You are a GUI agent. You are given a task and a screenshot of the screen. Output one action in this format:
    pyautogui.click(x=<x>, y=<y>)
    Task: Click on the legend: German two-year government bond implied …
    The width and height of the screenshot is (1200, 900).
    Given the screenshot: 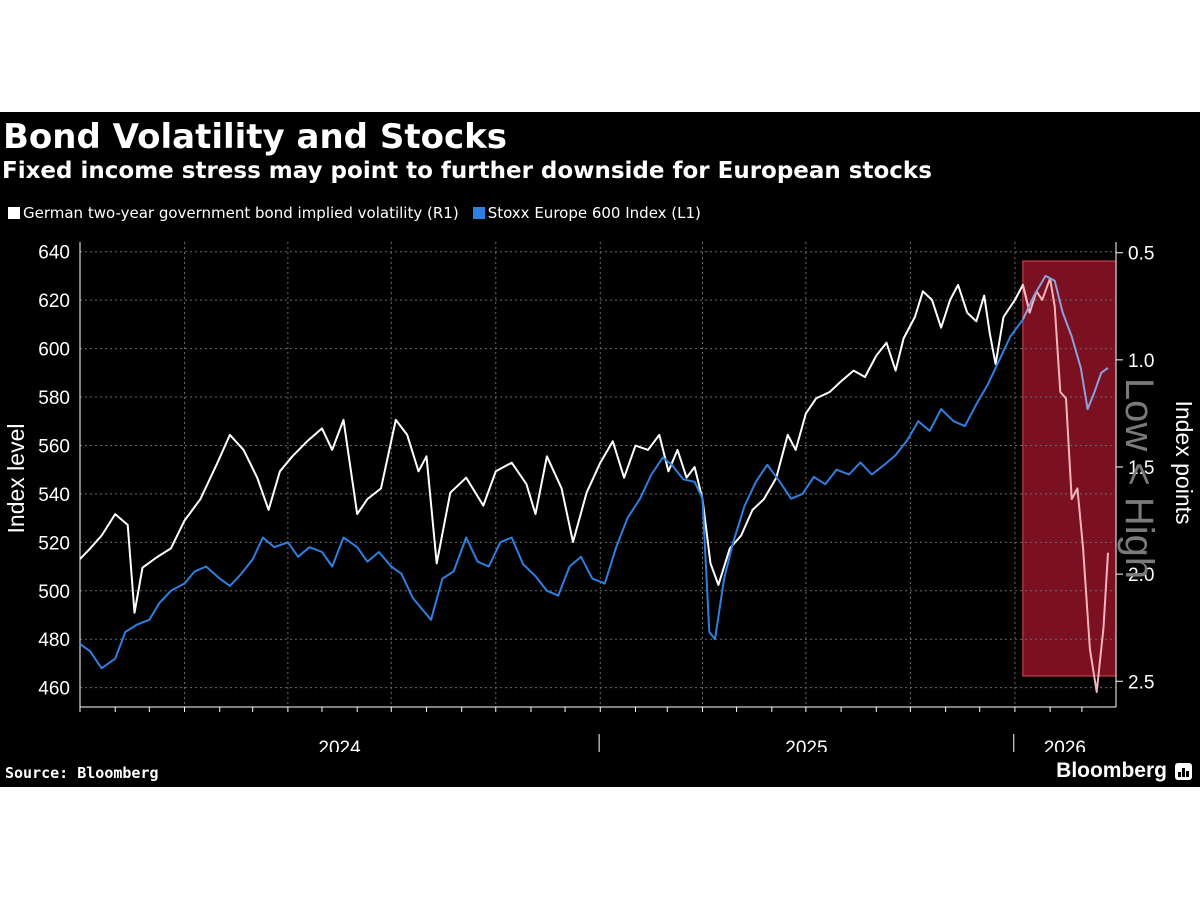 What is the action you would take?
    pyautogui.click(x=361, y=213)
    